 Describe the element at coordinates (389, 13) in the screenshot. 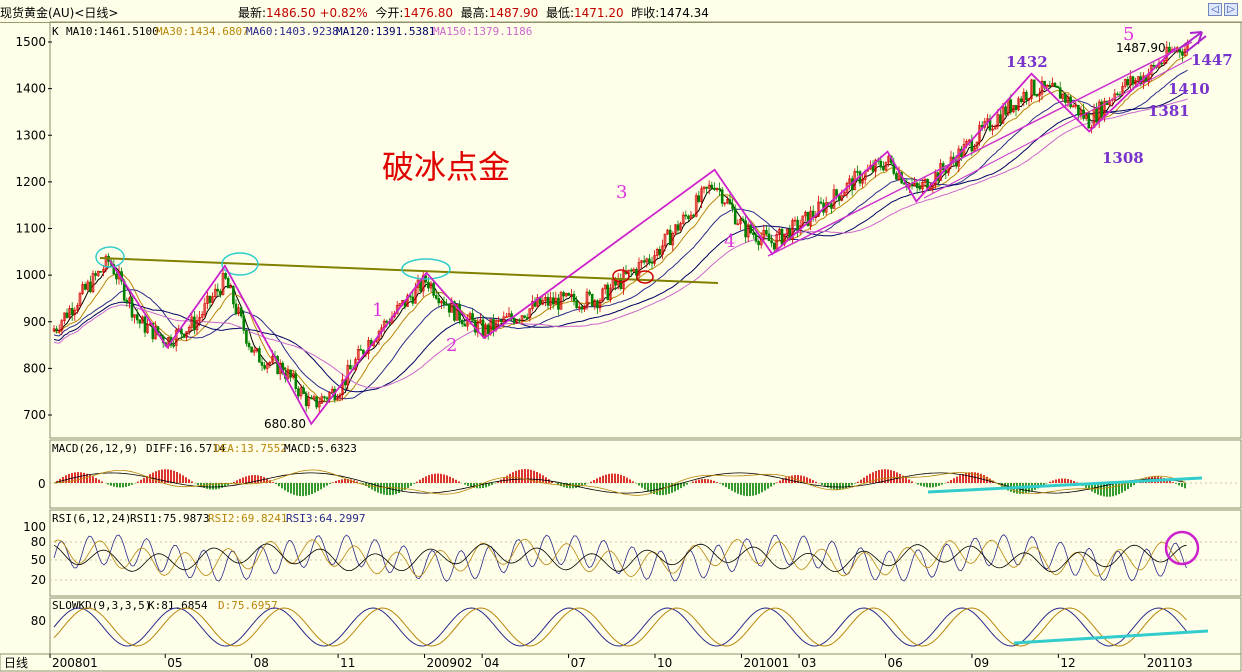

I see `open-label: 今开:` at that location.